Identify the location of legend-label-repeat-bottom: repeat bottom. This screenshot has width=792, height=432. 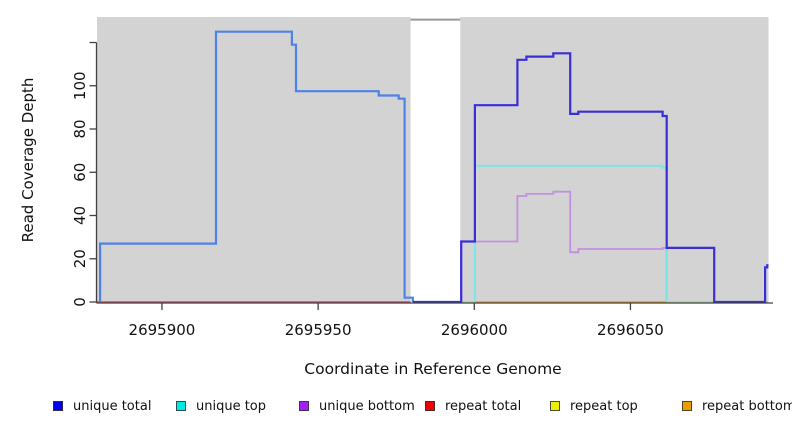
(747, 406).